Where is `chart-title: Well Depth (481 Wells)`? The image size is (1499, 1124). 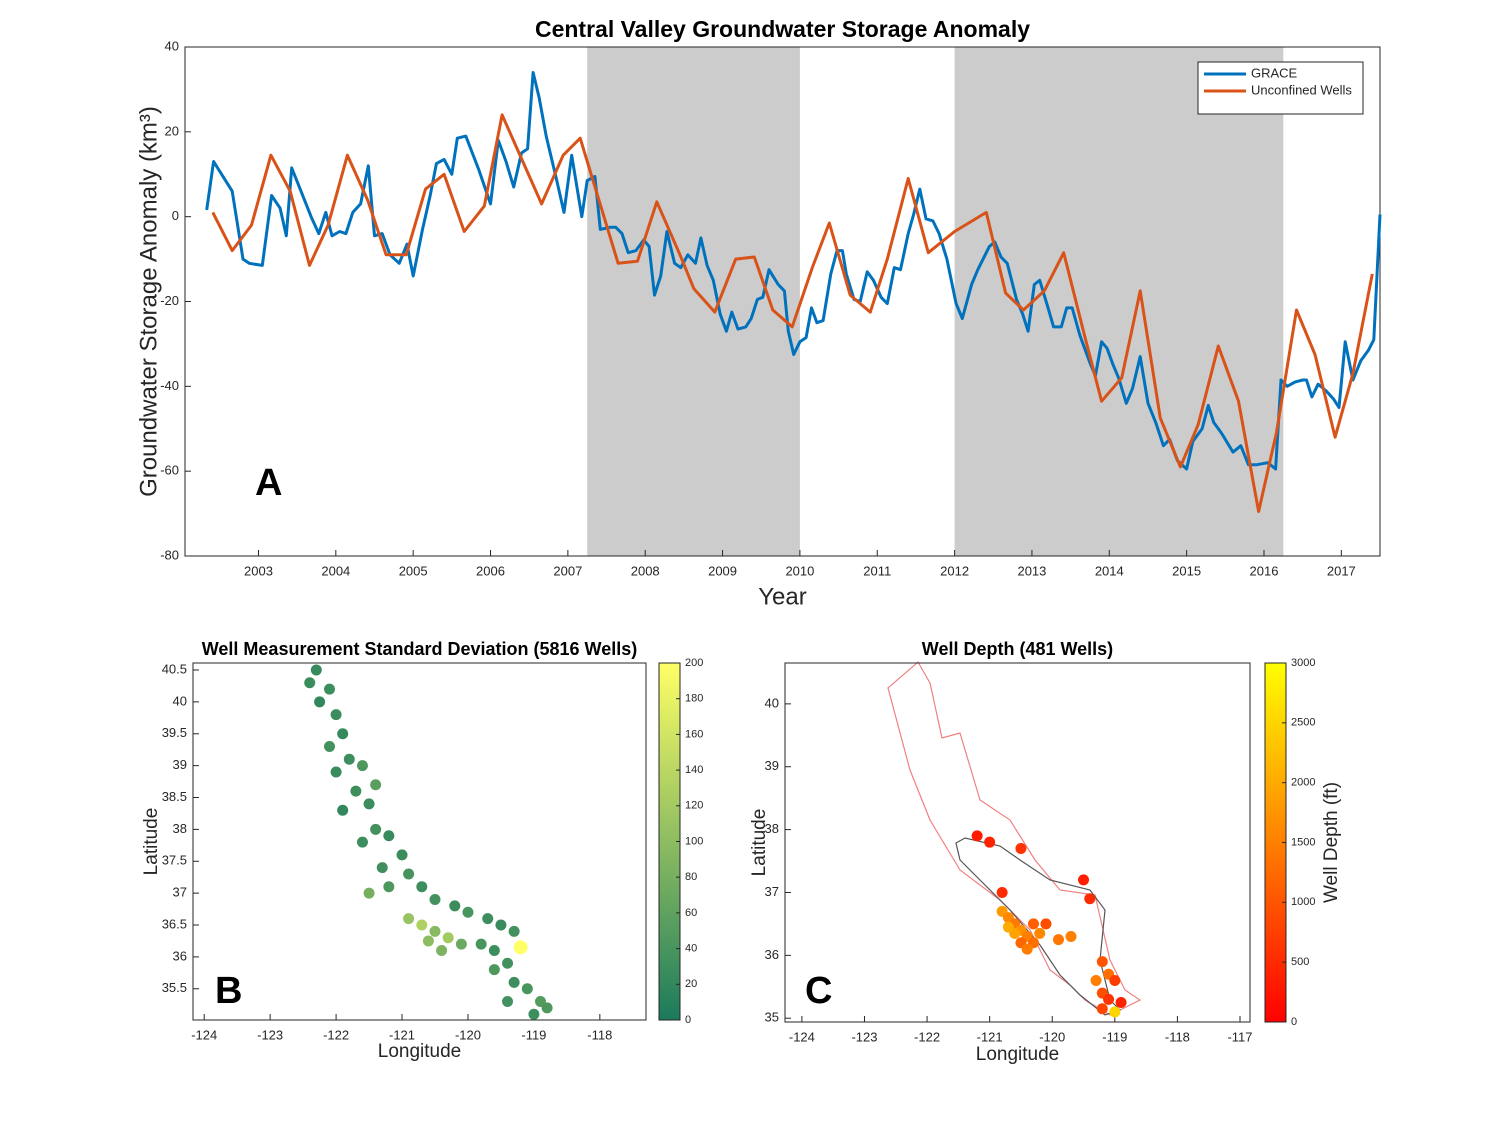
chart-title: Well Depth (481 Wells) is located at coordinates (1017, 649).